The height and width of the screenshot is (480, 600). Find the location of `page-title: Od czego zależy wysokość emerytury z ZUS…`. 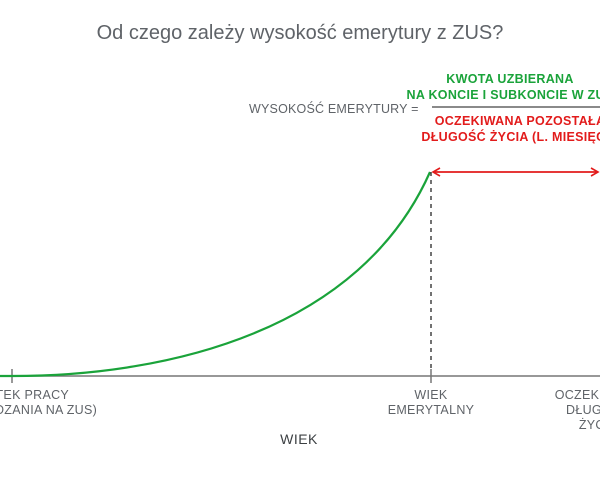

page-title: Od czego zależy wysokość emerytury z ZUS… is located at coordinates (300, 33).